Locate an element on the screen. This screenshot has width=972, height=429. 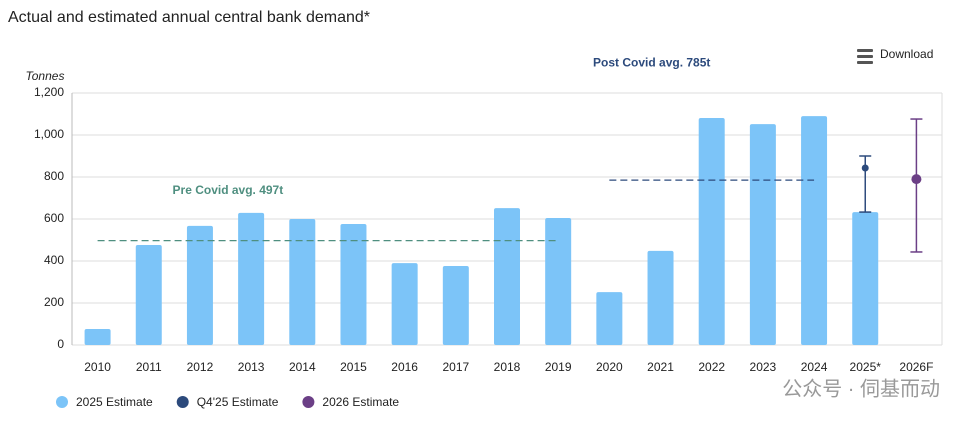
download-button: Download is located at coordinates (895, 55).